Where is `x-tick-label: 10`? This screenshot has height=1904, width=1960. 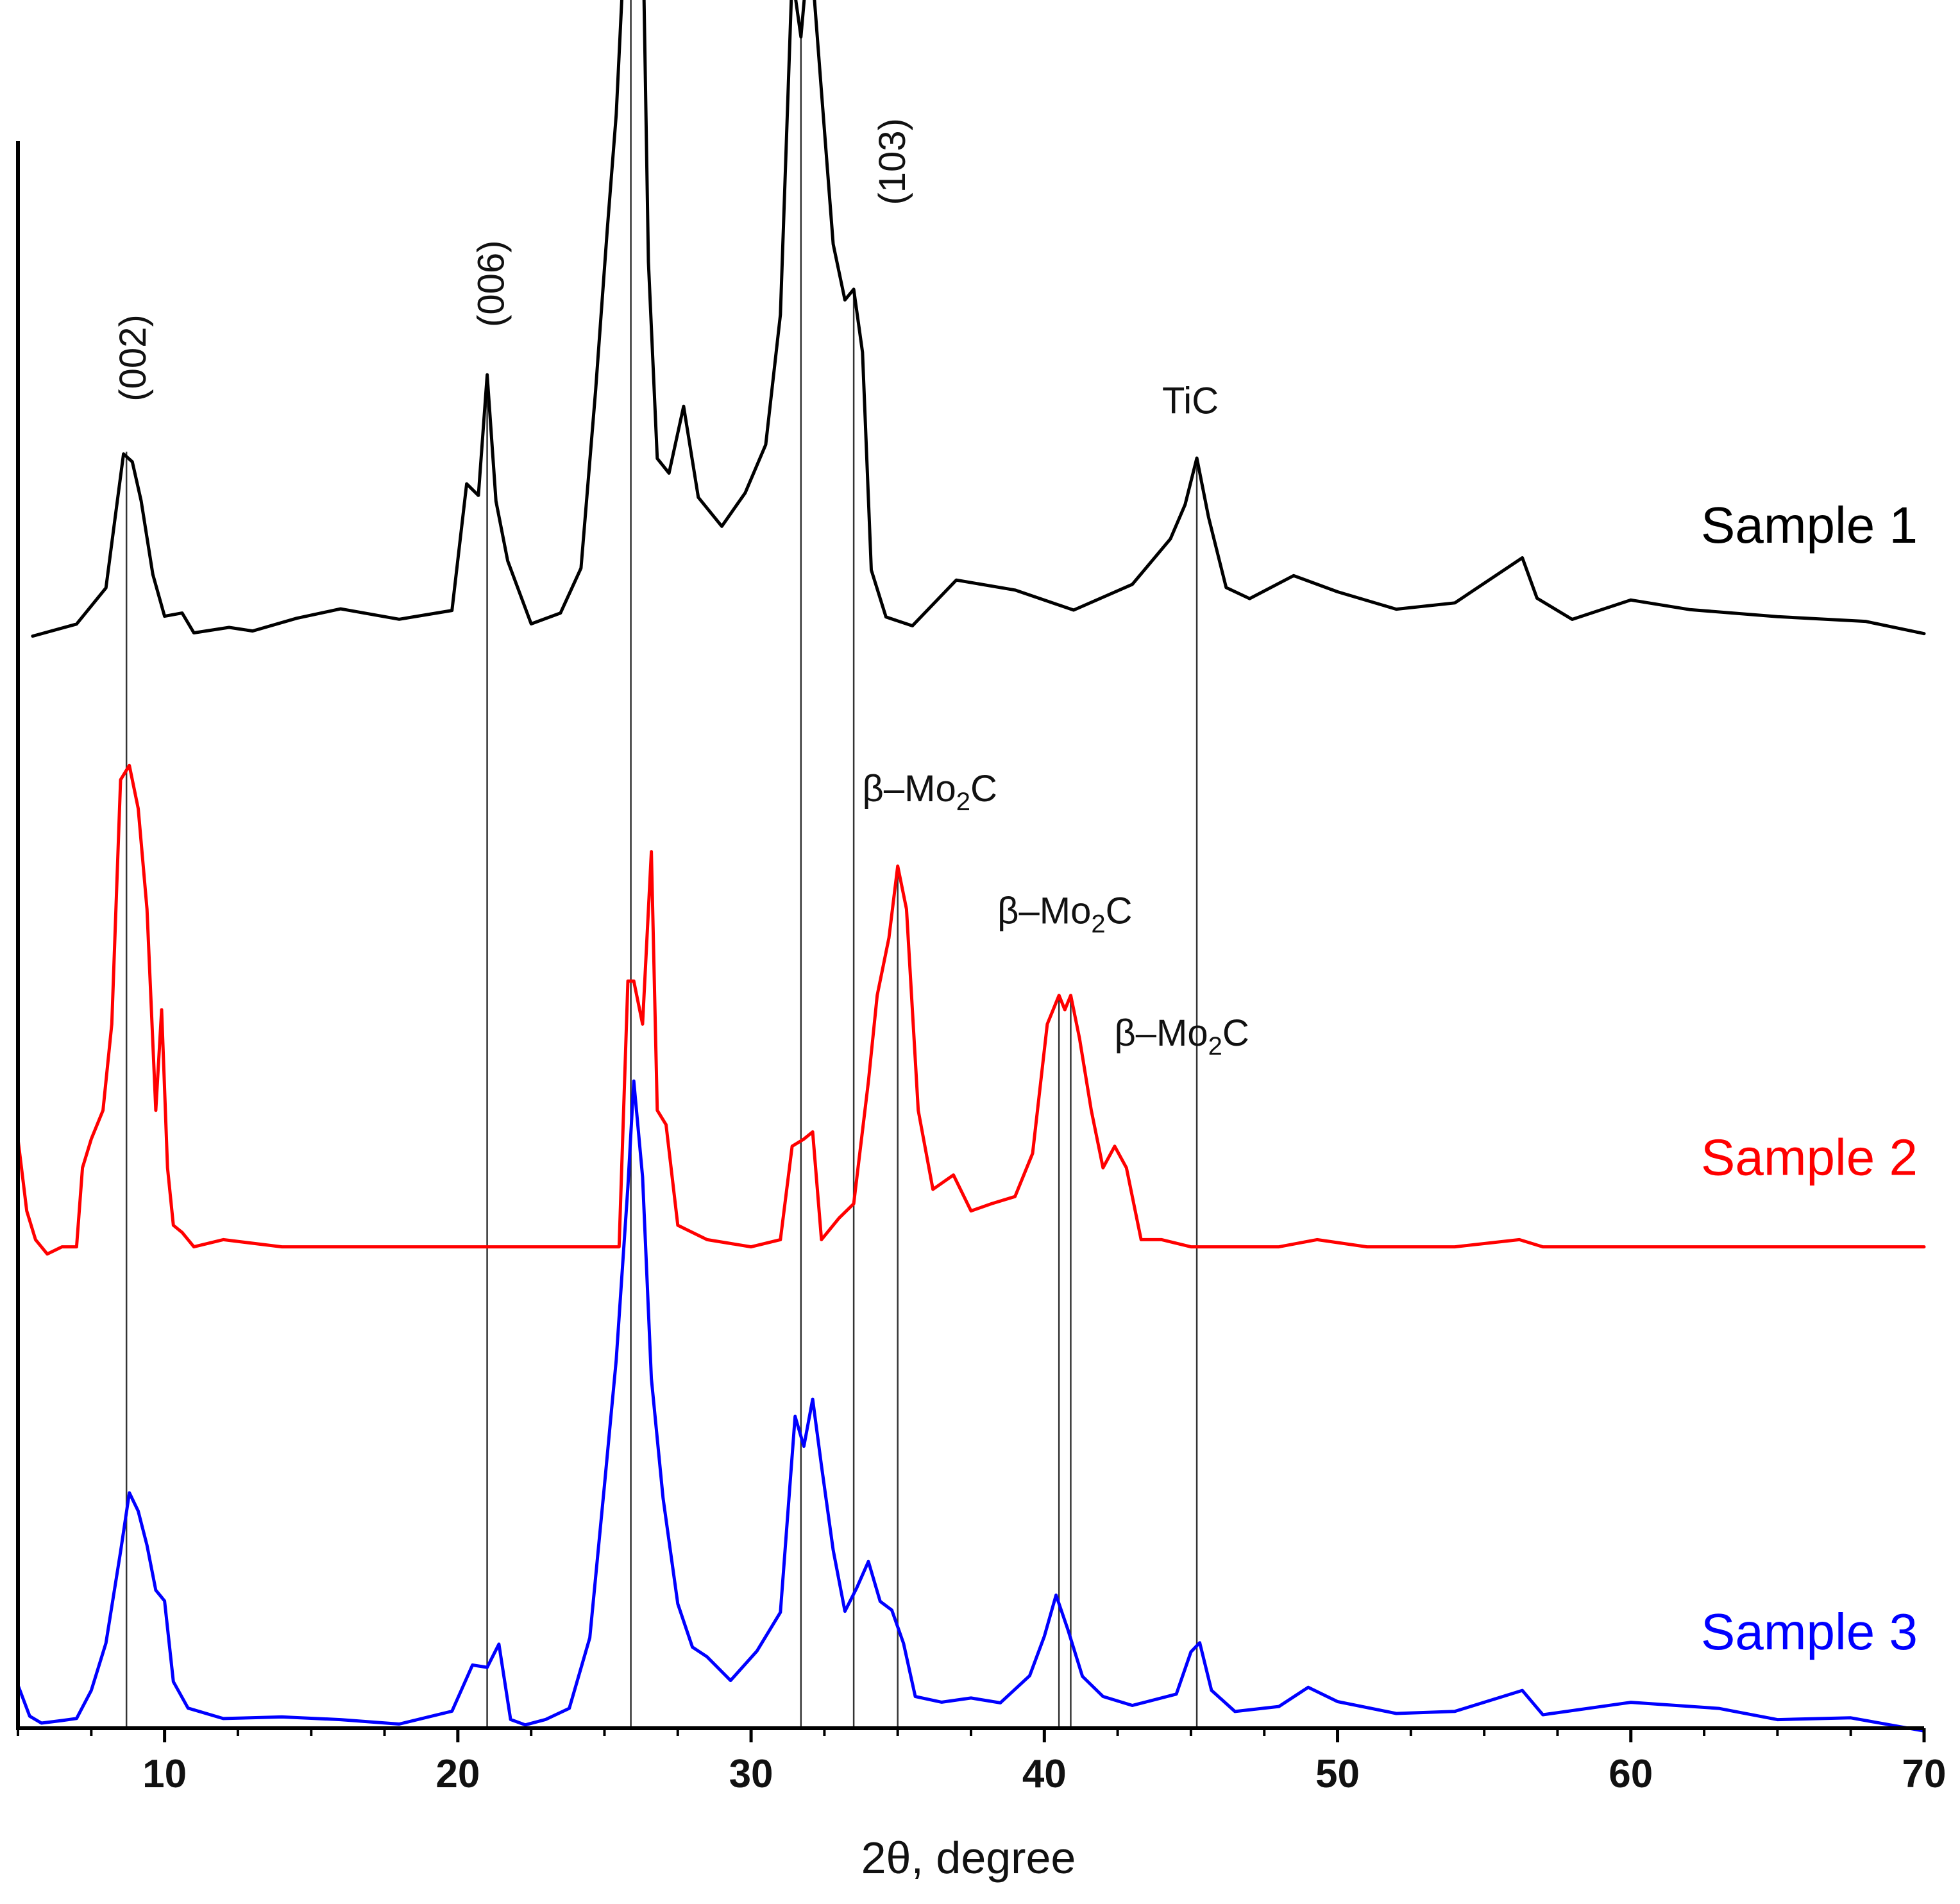 x-tick-label: 10 is located at coordinates (164, 1774).